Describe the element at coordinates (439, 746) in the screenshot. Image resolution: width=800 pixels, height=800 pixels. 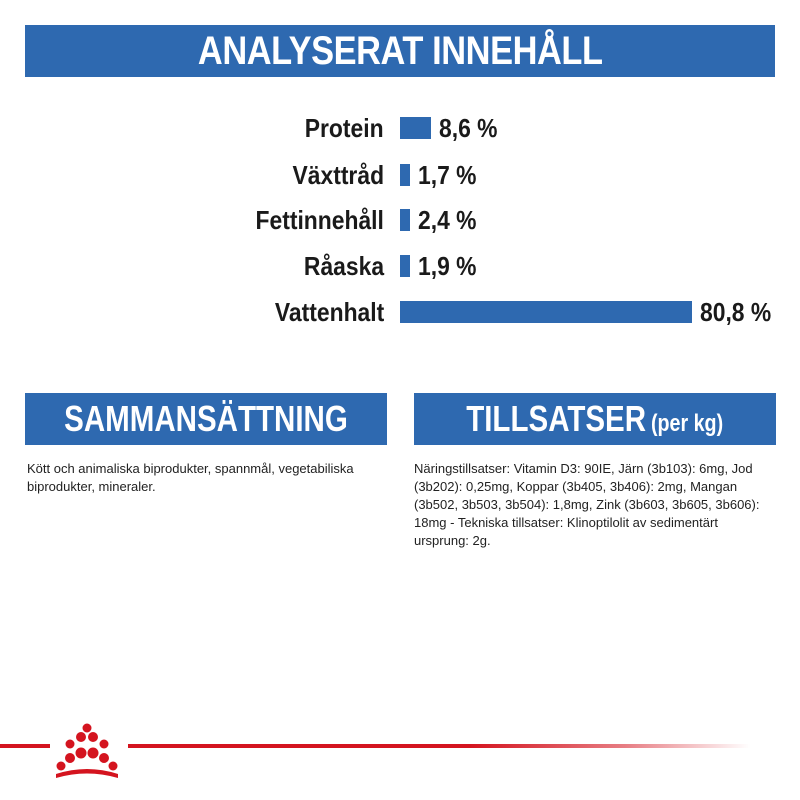
I see `footer-line` at that location.